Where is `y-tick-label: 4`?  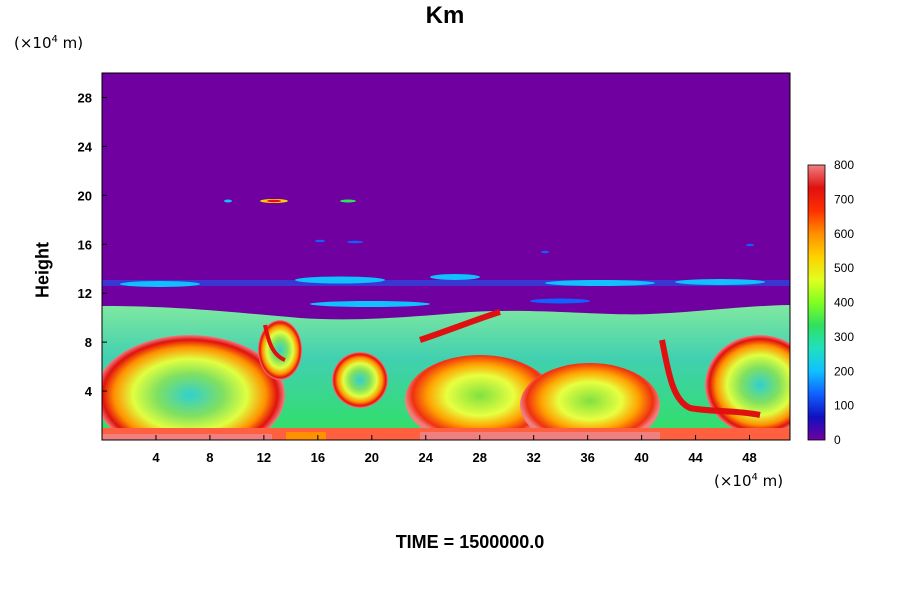 y-tick-label: 4 is located at coordinates (89, 391).